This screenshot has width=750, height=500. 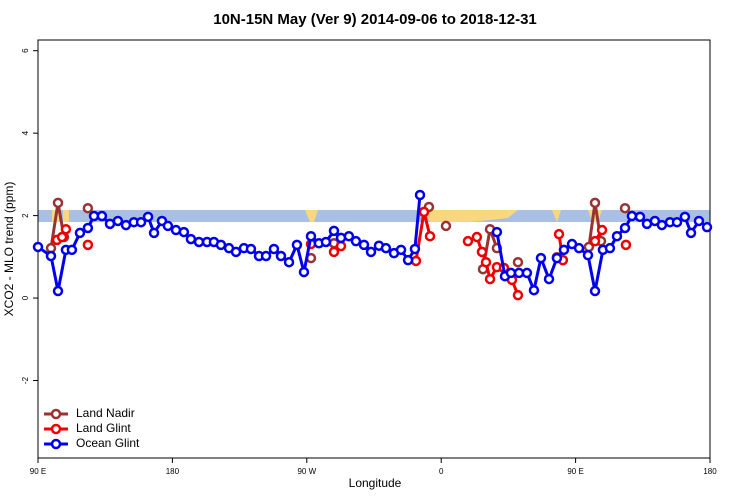 I want to click on land-ocean-band, so click(x=374, y=216).